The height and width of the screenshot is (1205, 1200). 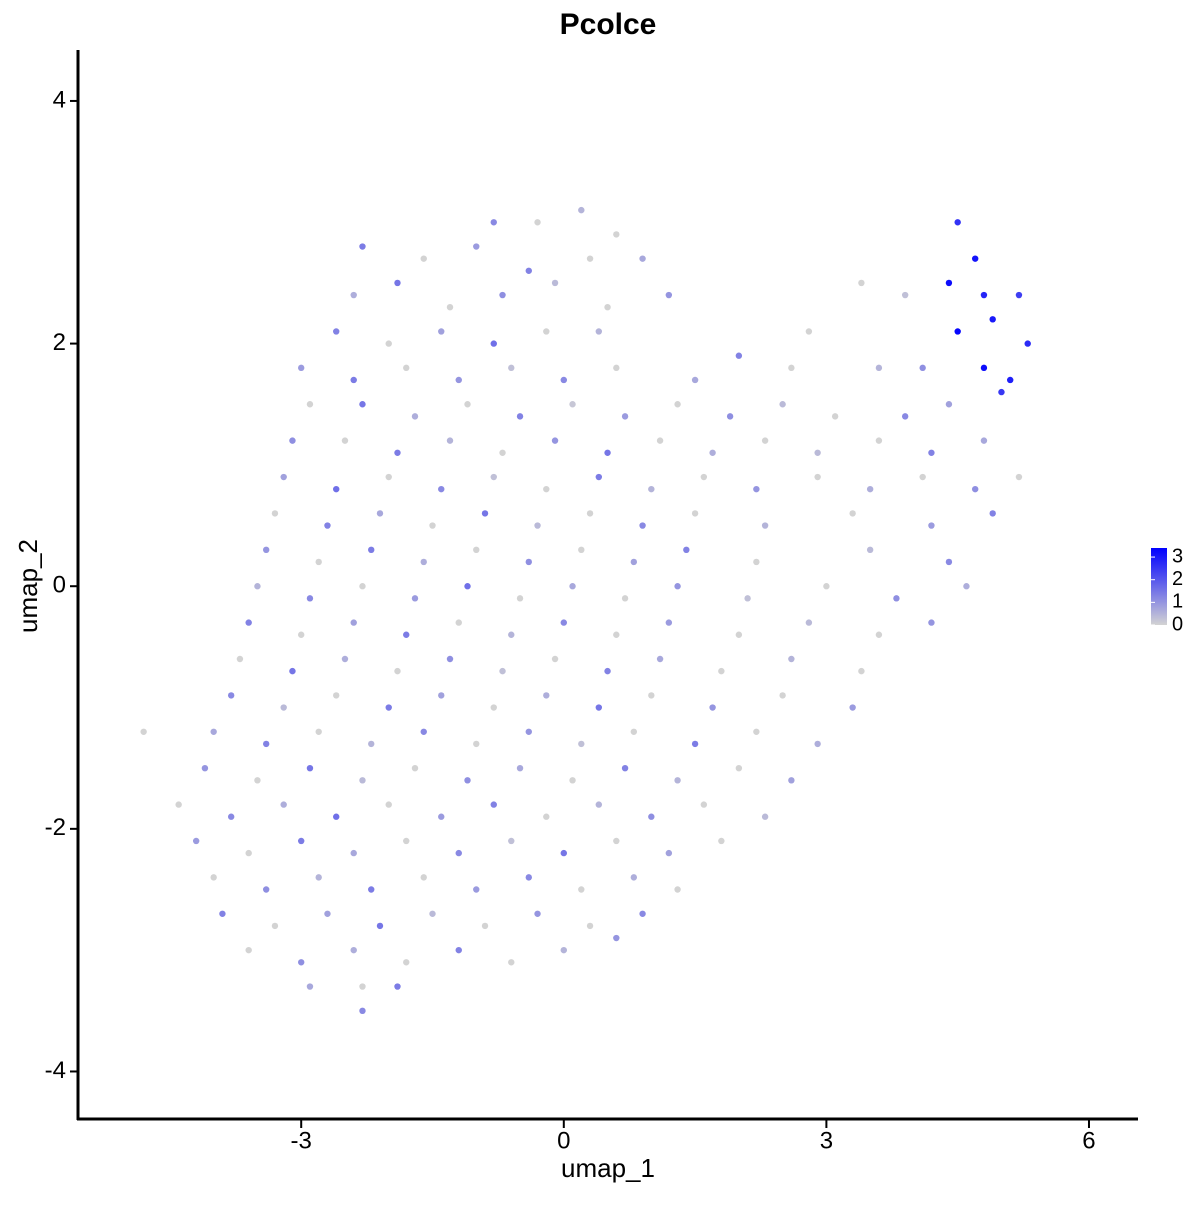 I want to click on colorbar, so click(x=1159, y=586).